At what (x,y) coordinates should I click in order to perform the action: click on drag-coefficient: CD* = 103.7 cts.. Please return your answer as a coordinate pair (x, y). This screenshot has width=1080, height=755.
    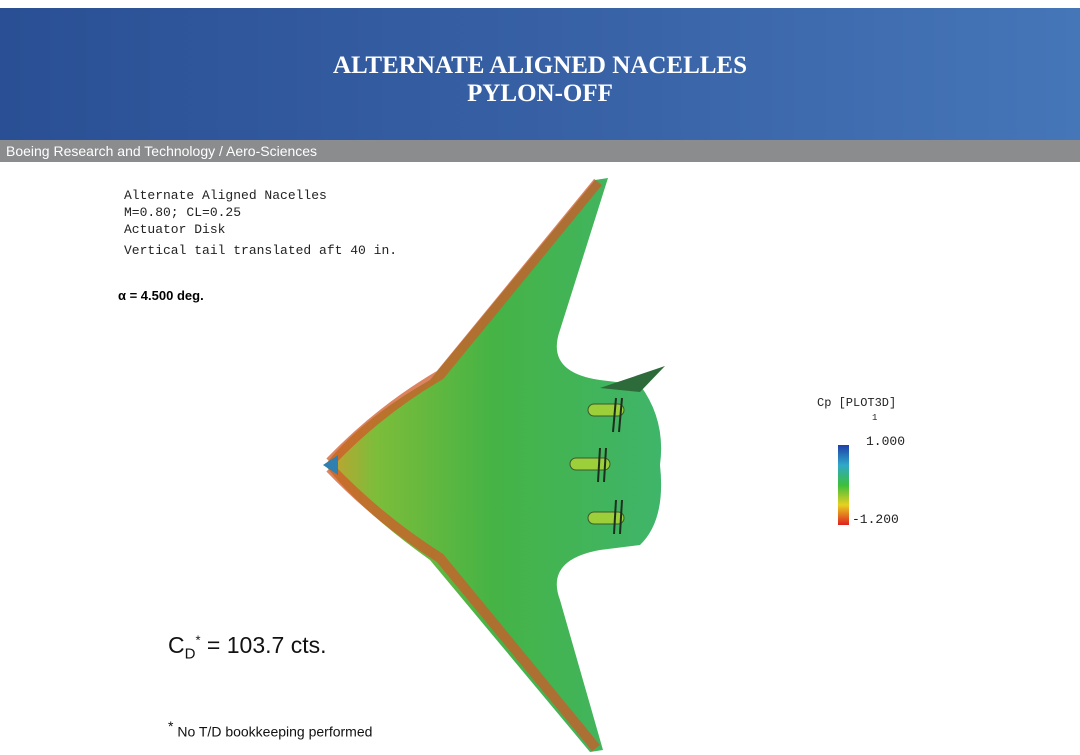
    Looking at the image, I should click on (247, 647).